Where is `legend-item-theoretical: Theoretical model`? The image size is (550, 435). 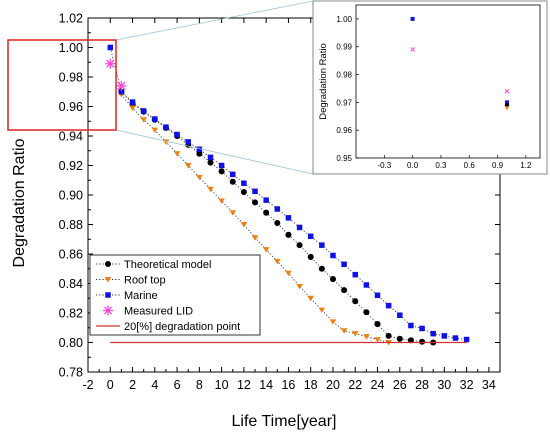 legend-item-theoretical: Theoretical model is located at coordinates (153, 265).